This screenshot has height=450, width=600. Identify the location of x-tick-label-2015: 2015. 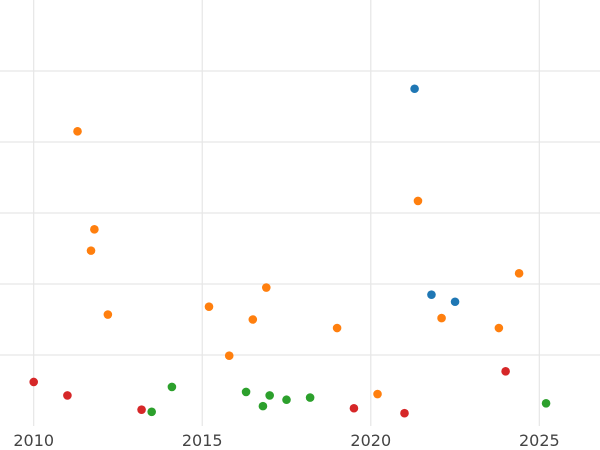
(202, 440).